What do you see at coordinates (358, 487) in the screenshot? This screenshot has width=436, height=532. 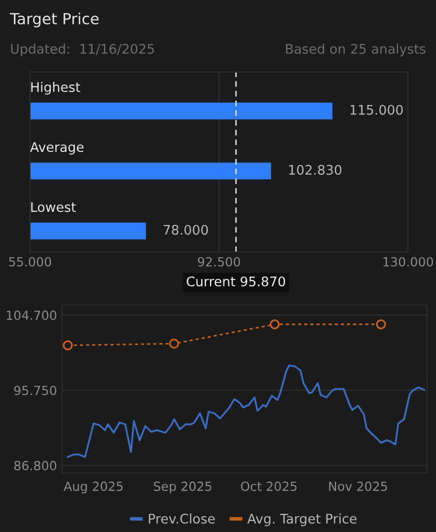 I see `x-tick-label: Nov 2025` at bounding box center [358, 487].